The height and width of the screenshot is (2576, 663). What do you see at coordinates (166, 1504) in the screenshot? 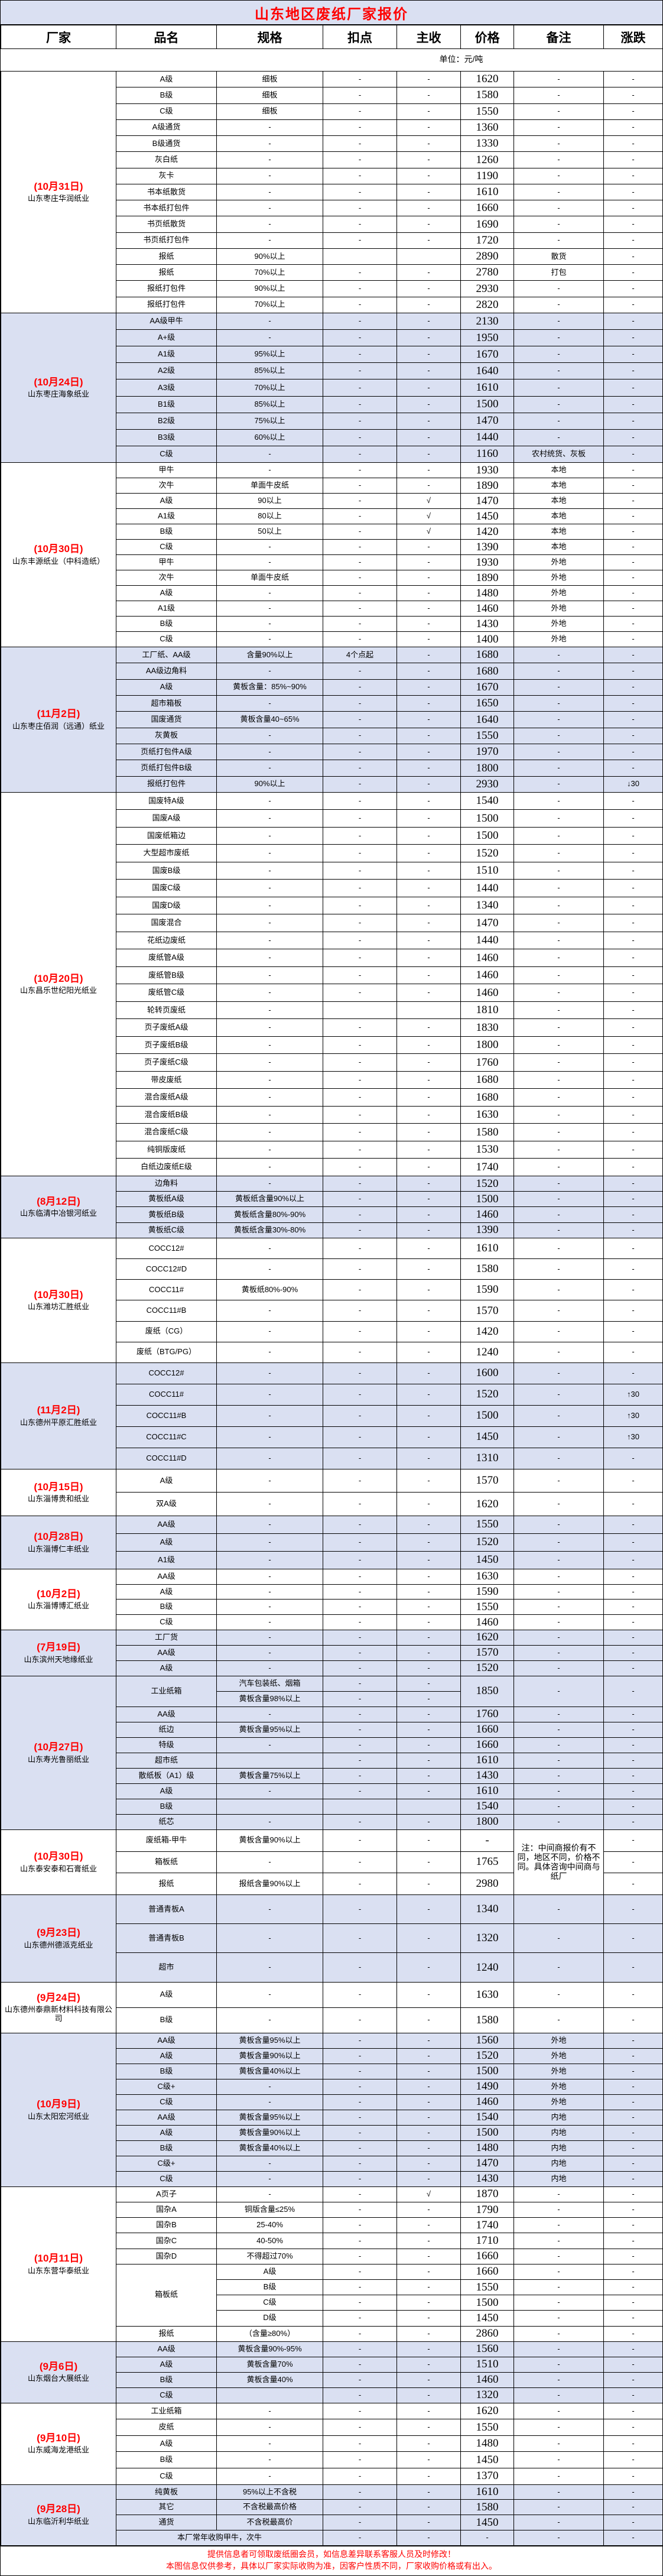
I see `product-cell: 双A级` at bounding box center [166, 1504].